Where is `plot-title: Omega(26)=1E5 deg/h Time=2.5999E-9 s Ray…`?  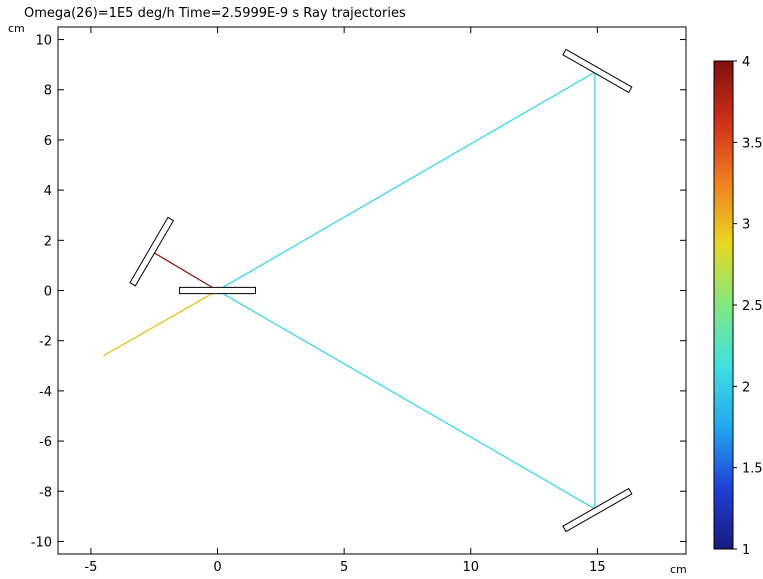 plot-title: Omega(26)=1E5 deg/h Time=2.5999E-9 s Ray… is located at coordinates (215, 13).